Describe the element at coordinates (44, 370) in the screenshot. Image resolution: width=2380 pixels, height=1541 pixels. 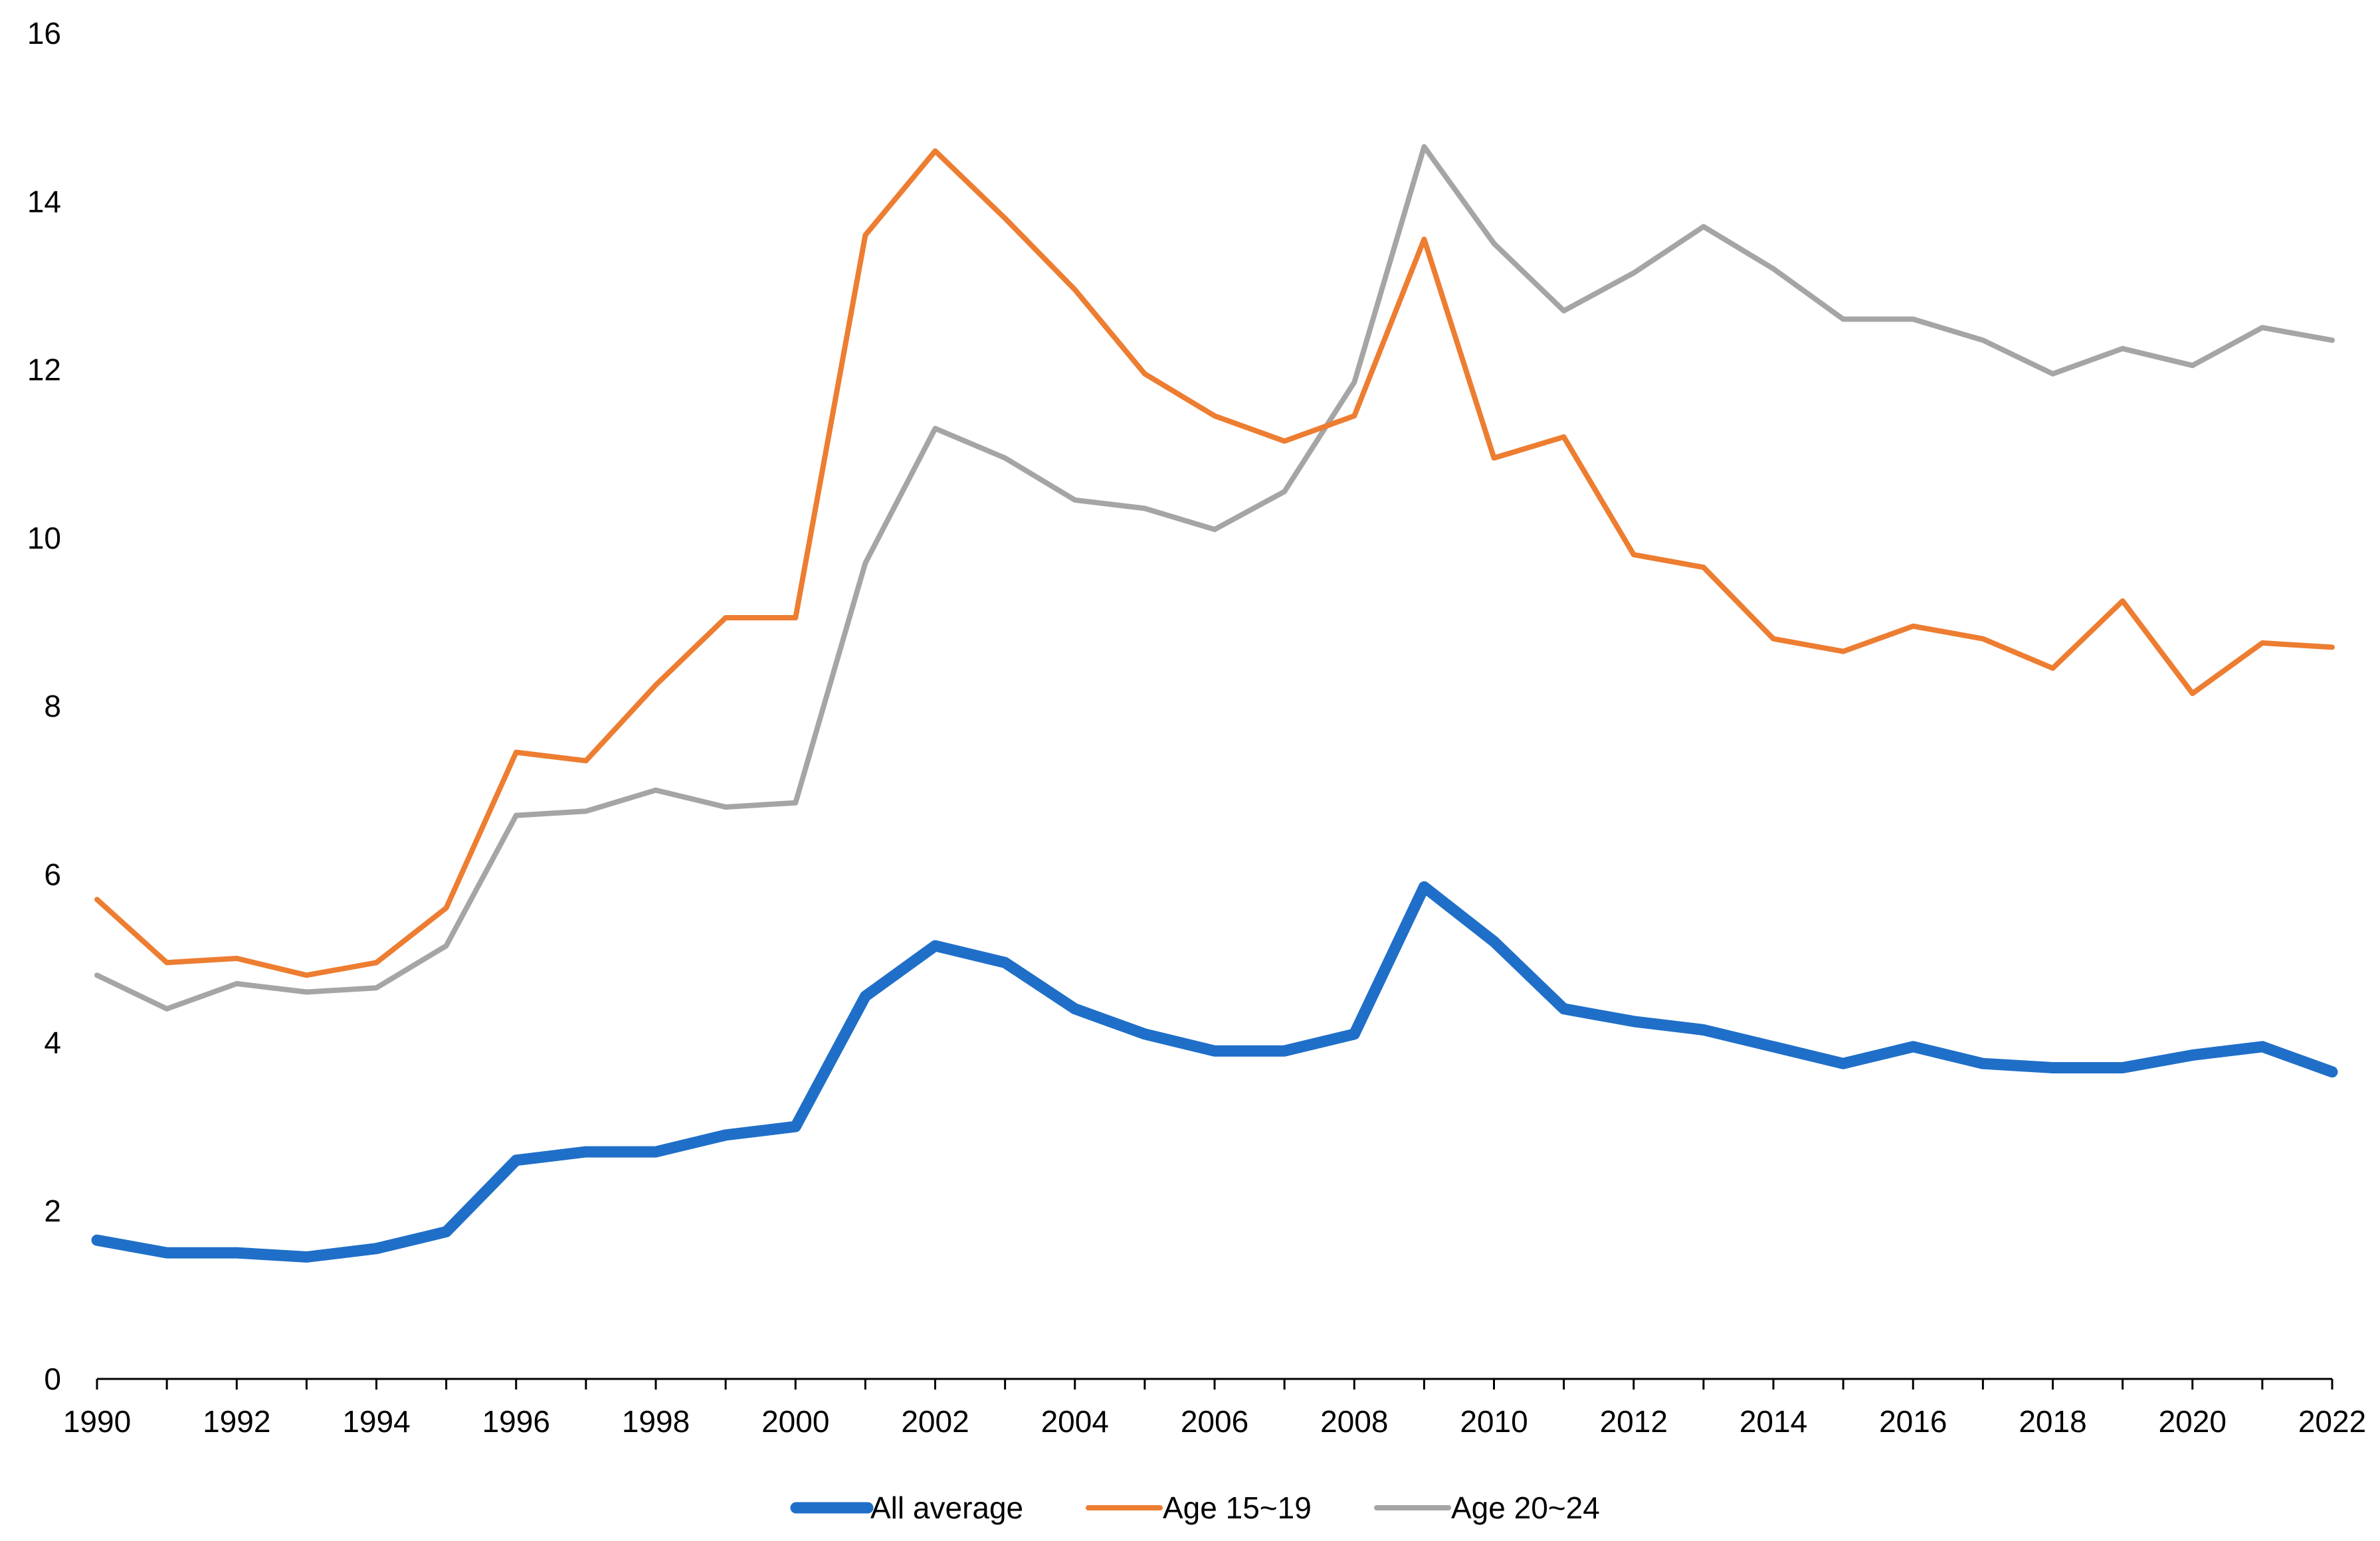
I see `y-tick-label: 12` at that location.